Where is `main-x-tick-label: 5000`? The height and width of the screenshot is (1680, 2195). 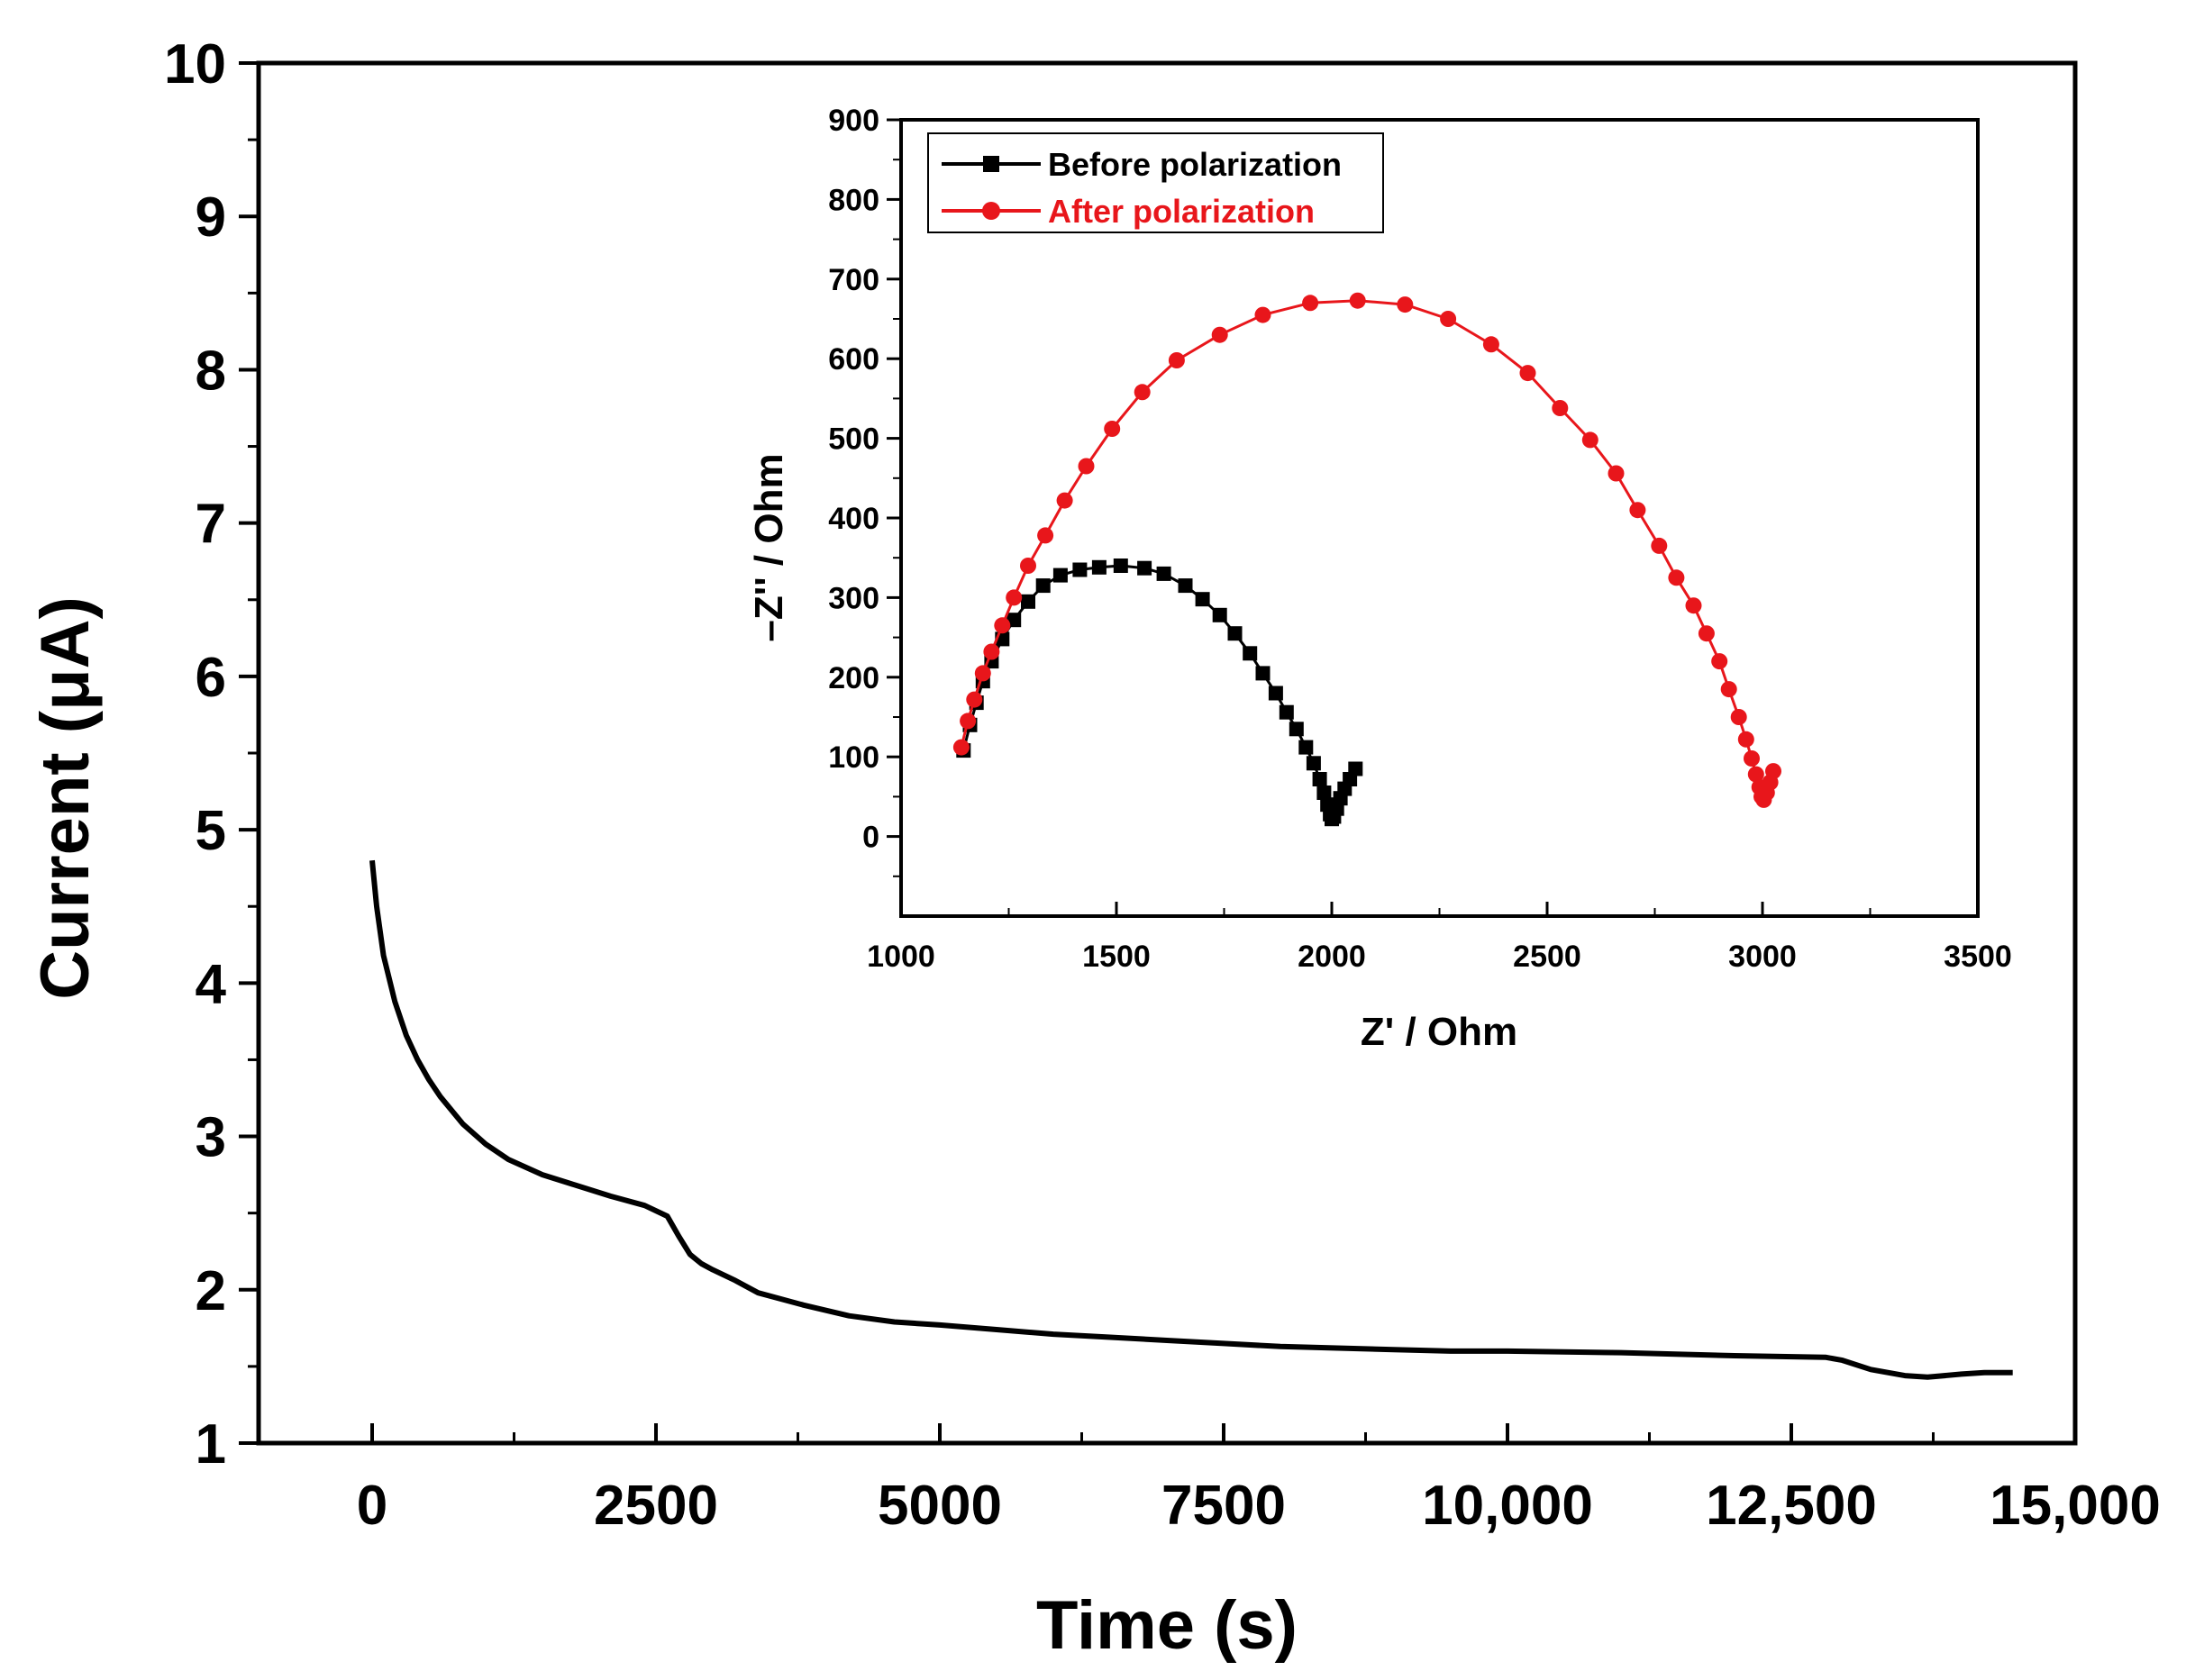 main-x-tick-label: 5000 is located at coordinates (940, 1506).